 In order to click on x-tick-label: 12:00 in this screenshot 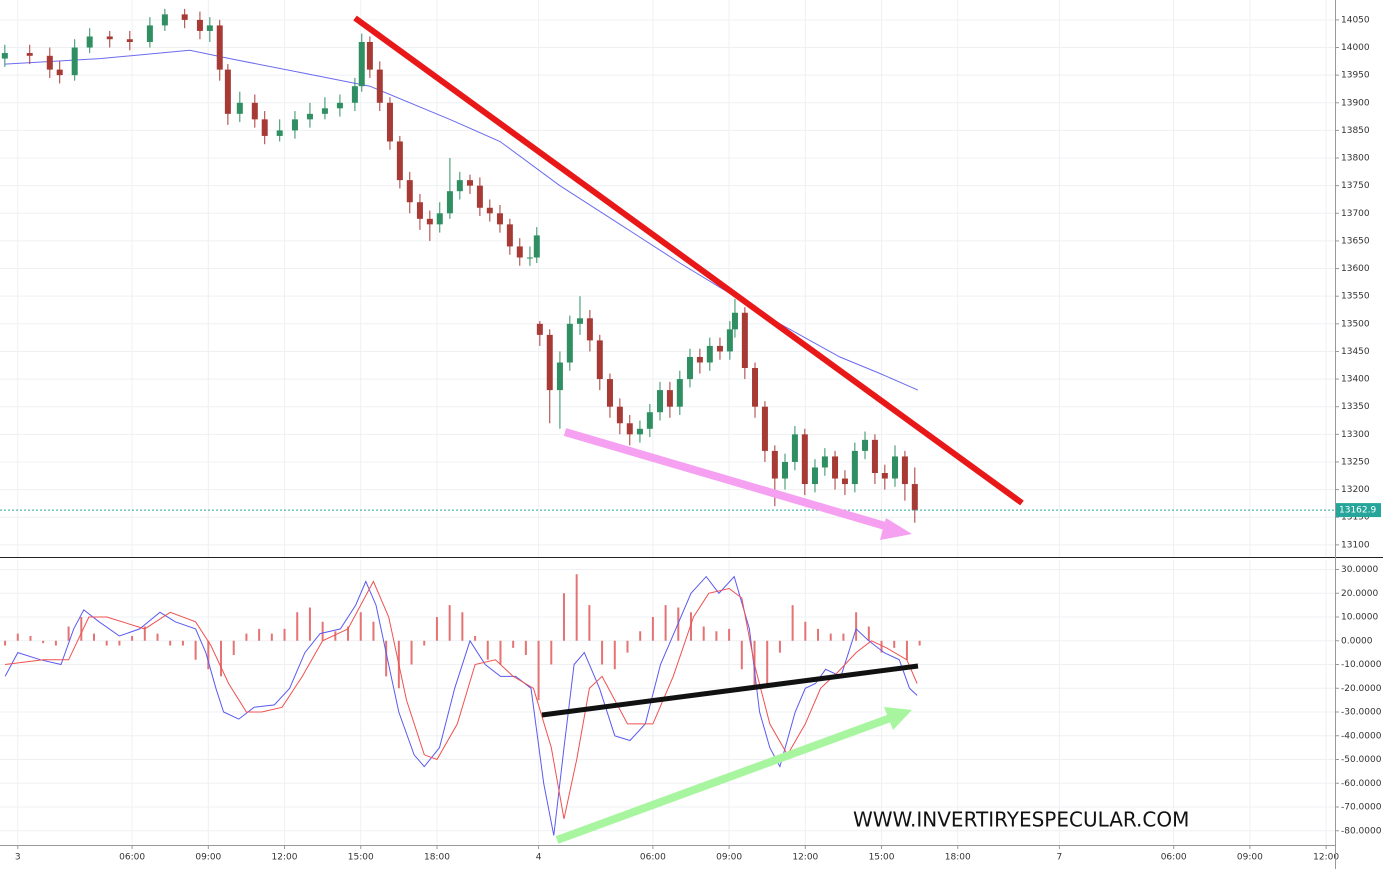, I will do `click(285, 858)`.